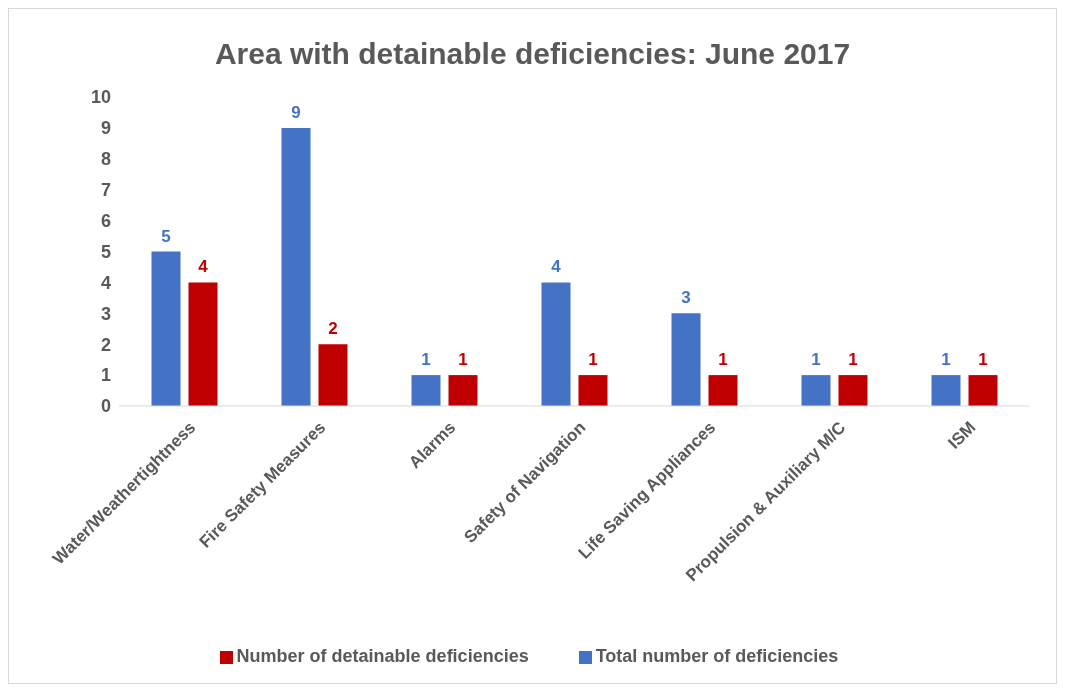 The image size is (1065, 694). What do you see at coordinates (532, 54) in the screenshot?
I see `chart-title: Area with detainable deficiencies: June 2017` at bounding box center [532, 54].